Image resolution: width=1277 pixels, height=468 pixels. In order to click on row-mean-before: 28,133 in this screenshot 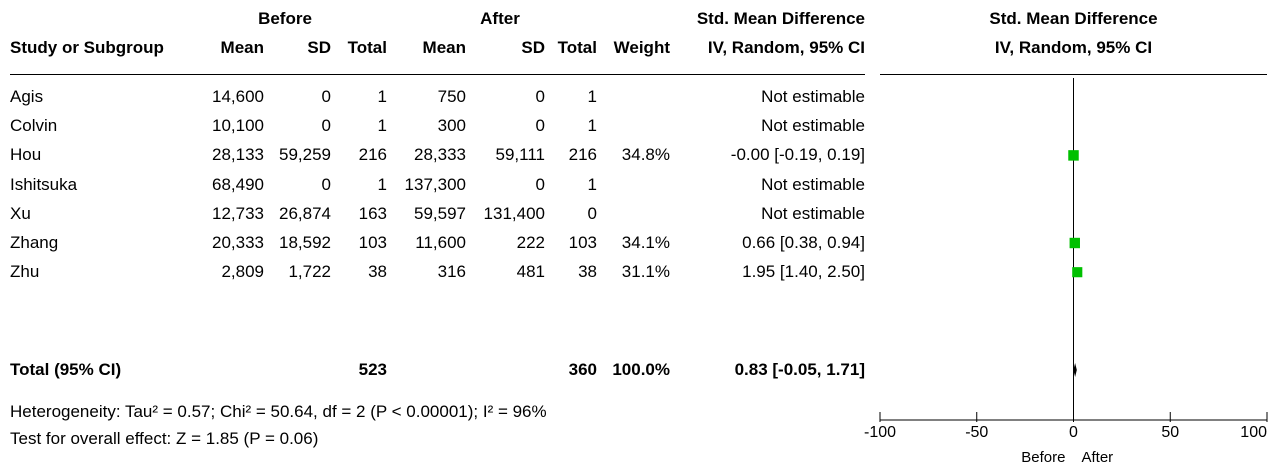, I will do `click(238, 155)`.